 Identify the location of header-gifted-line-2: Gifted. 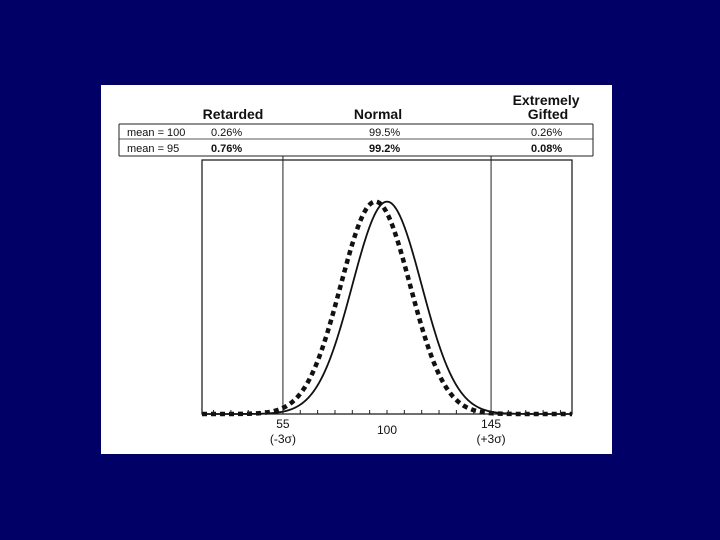
(548, 114).